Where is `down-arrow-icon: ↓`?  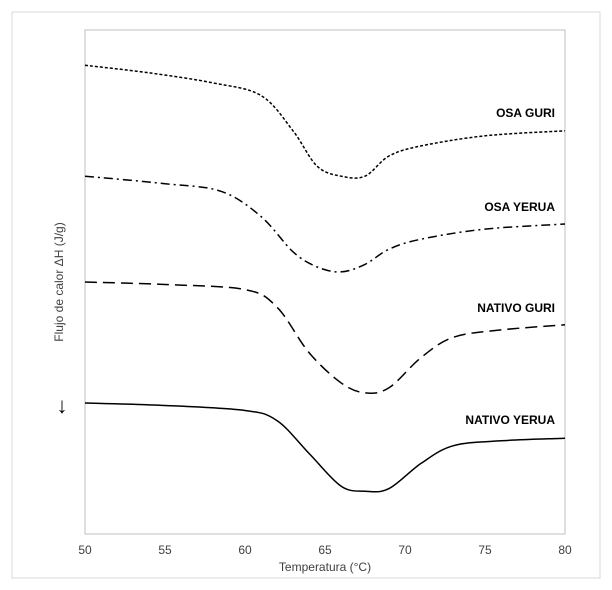 down-arrow-icon: ↓ is located at coordinates (62, 405).